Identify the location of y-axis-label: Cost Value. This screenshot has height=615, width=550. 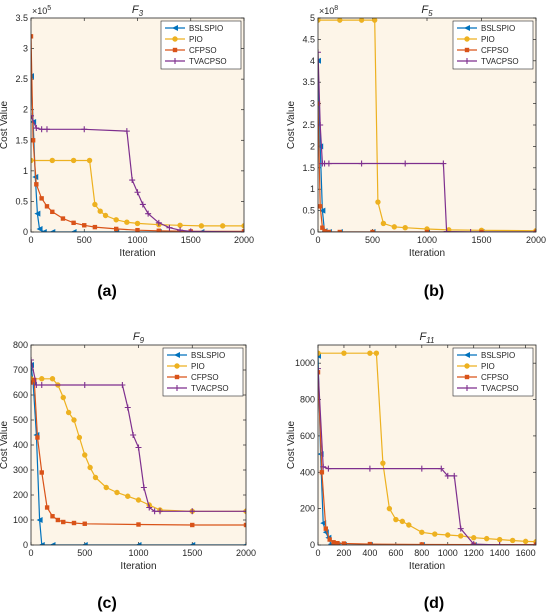
(291, 124).